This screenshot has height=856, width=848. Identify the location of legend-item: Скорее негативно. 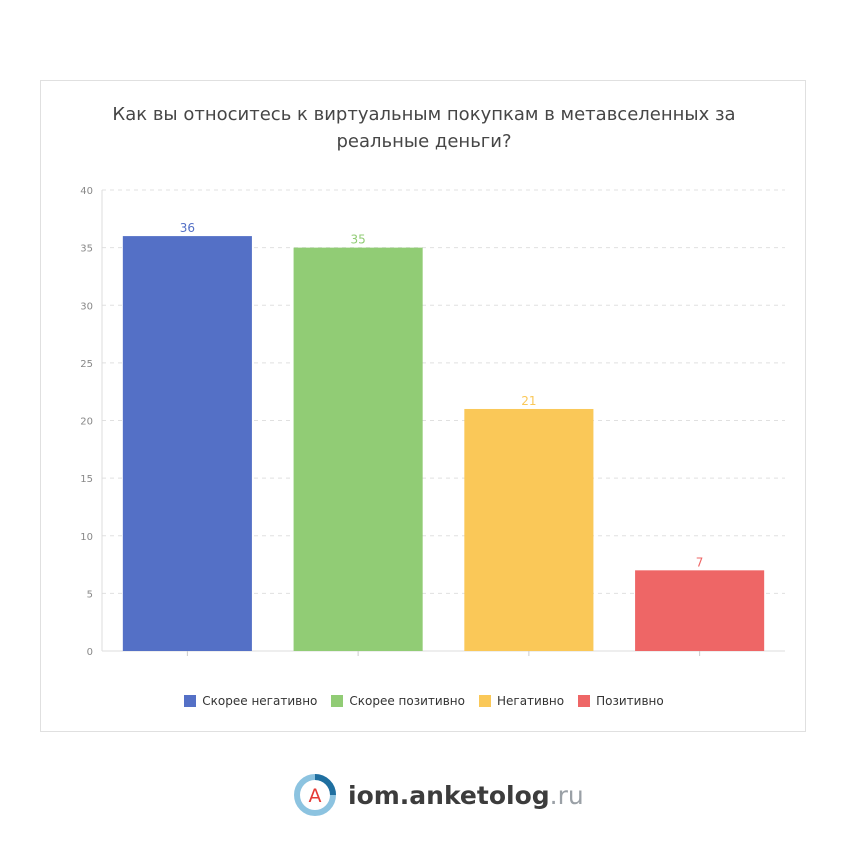
(250, 701).